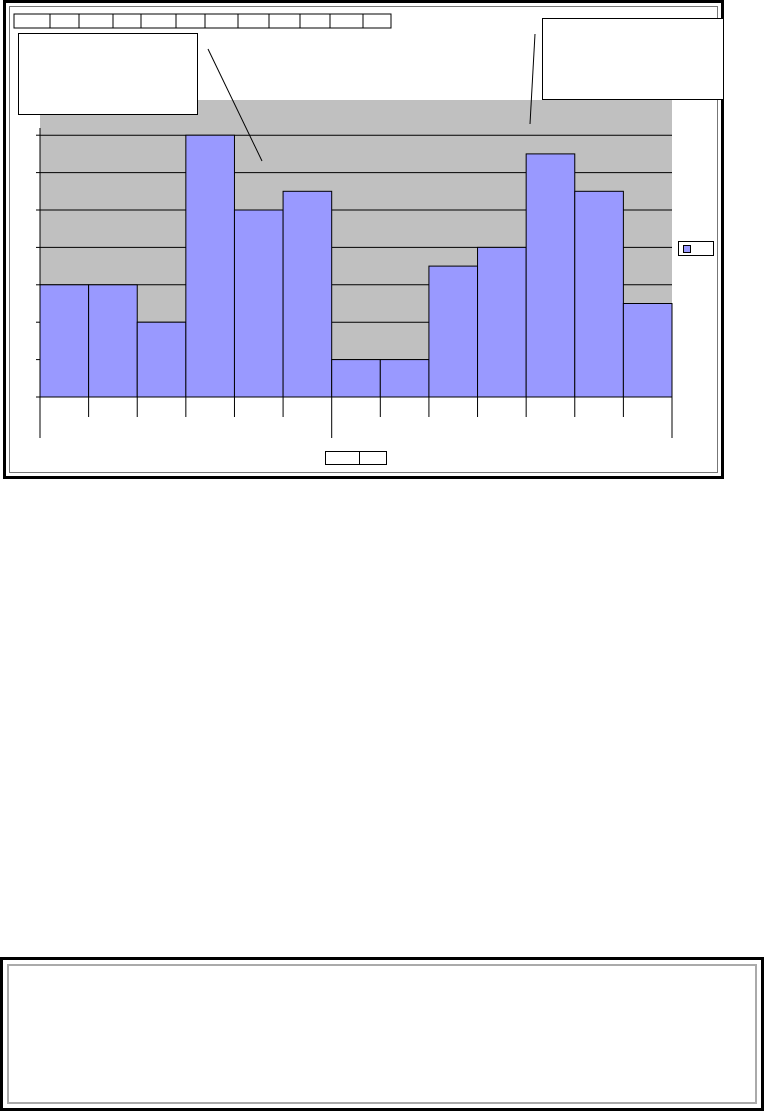 This screenshot has height=1111, width=764. I want to click on x-axis-title-box, so click(356, 458).